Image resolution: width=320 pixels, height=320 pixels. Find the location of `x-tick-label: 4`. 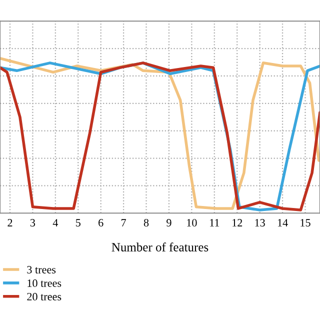

x-tick-label: 4 is located at coordinates (55, 222).